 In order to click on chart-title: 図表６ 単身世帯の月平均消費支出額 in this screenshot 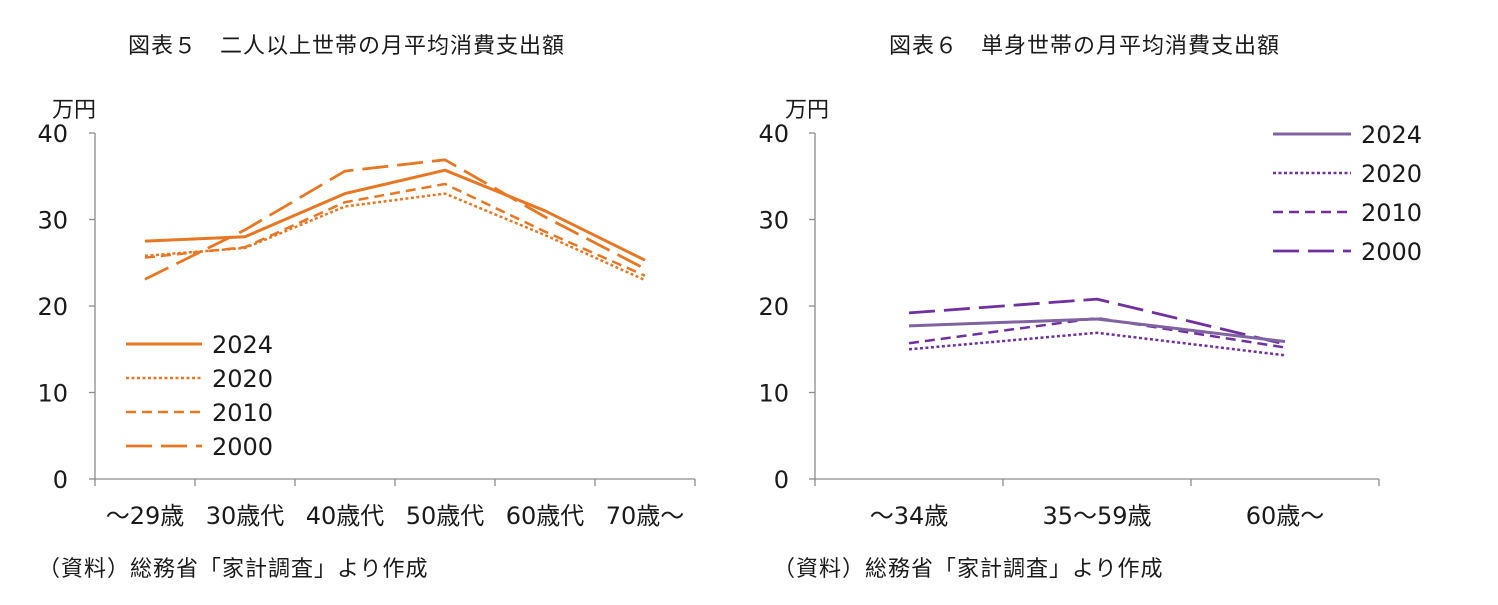, I will do `click(1085, 46)`.